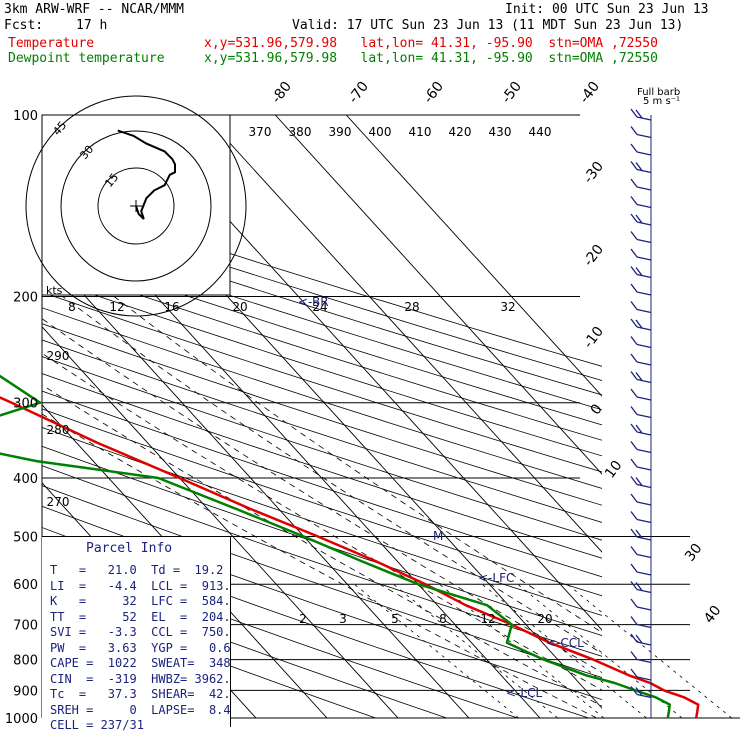 The width and height of the screenshot is (740, 740). I want to click on forecast-label: Fcst:, so click(24, 25).